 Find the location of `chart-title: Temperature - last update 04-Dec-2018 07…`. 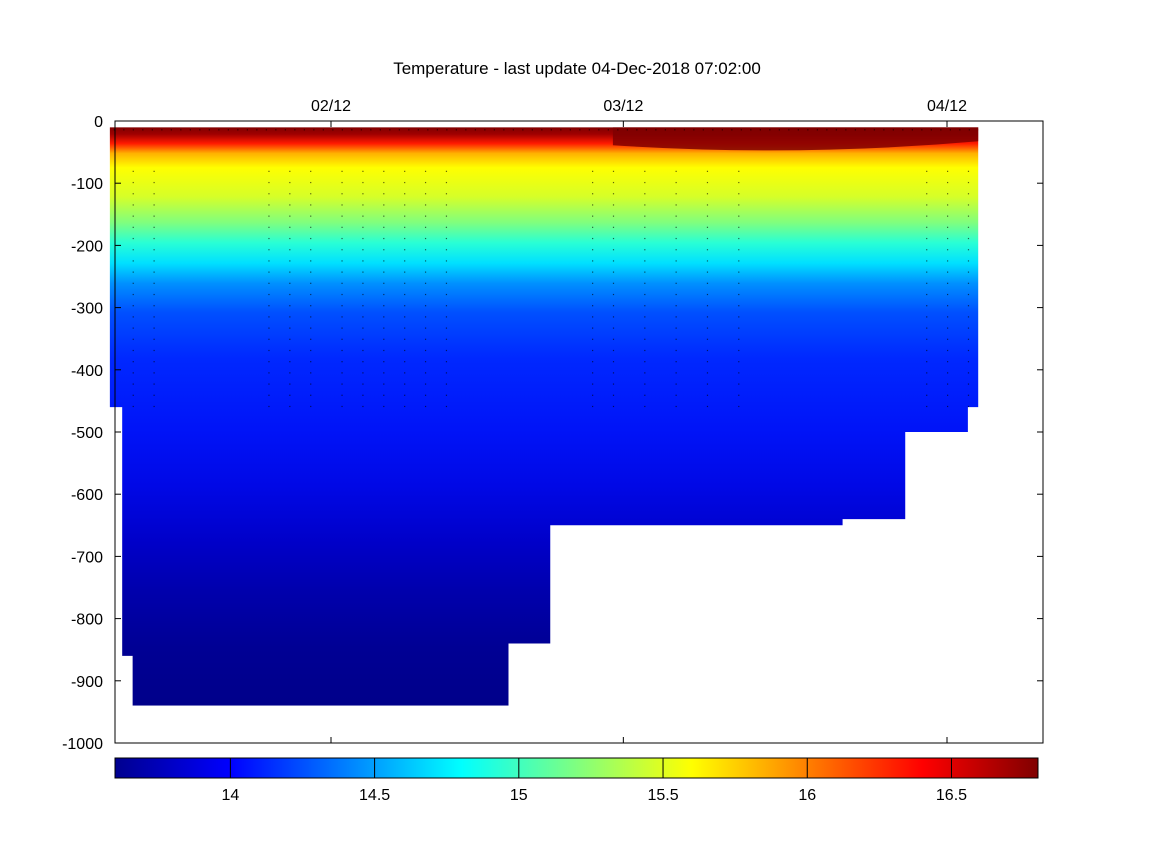

chart-title: Temperature - last update 04-Dec-2018 07… is located at coordinates (577, 68).